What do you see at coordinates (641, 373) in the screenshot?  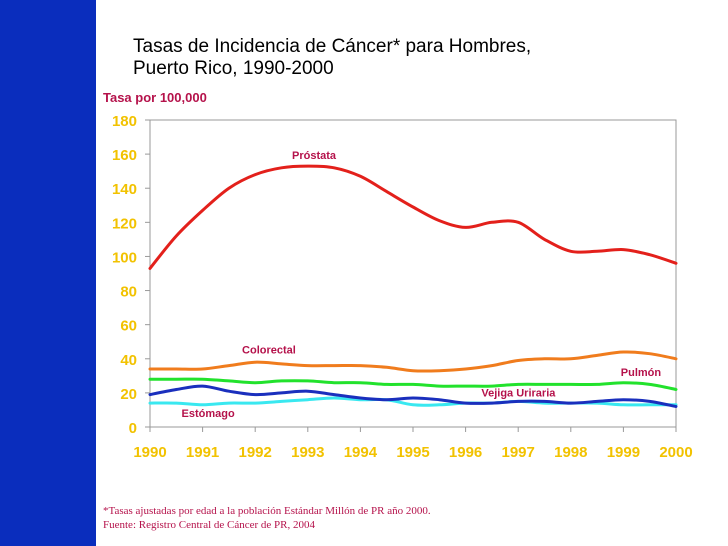 I see `series-label-pulmon: Pulmón` at bounding box center [641, 373].